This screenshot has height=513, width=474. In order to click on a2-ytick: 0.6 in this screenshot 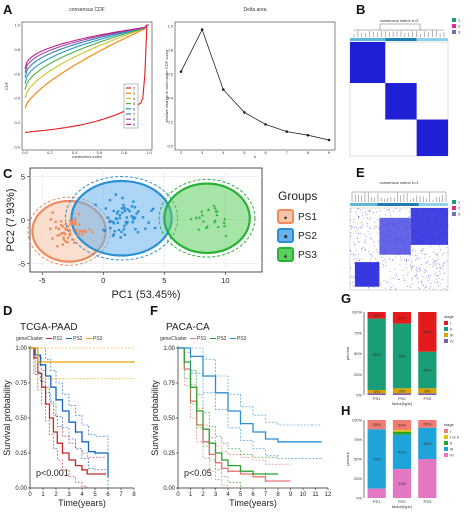, I will do `click(170, 74)`.